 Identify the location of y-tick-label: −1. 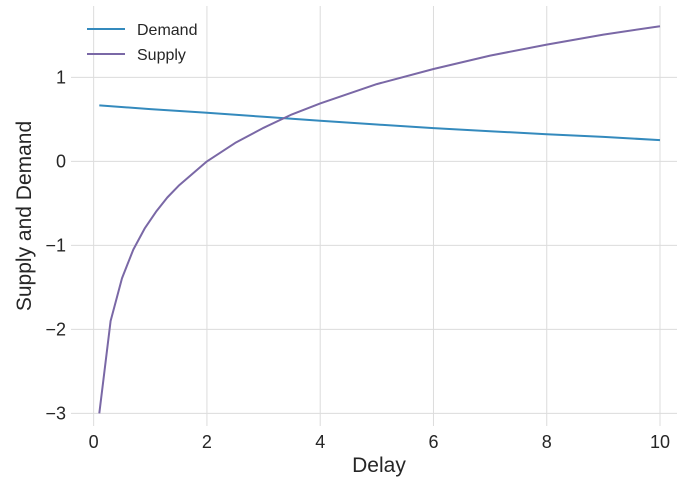
(55, 245).